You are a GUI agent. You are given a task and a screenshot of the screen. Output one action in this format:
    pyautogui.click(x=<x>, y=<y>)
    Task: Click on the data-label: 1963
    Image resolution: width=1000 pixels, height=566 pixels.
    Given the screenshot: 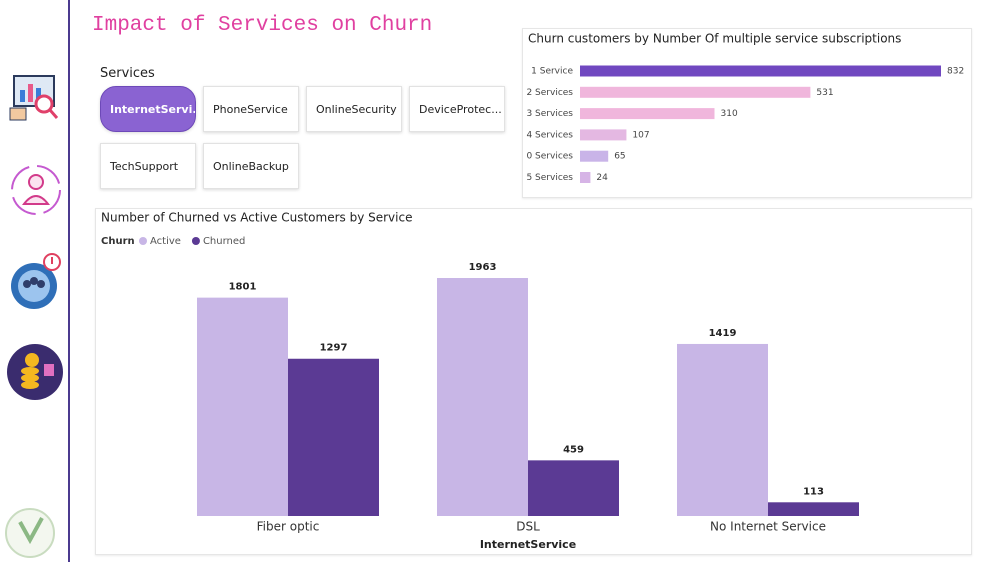 What is the action you would take?
    pyautogui.click(x=483, y=267)
    